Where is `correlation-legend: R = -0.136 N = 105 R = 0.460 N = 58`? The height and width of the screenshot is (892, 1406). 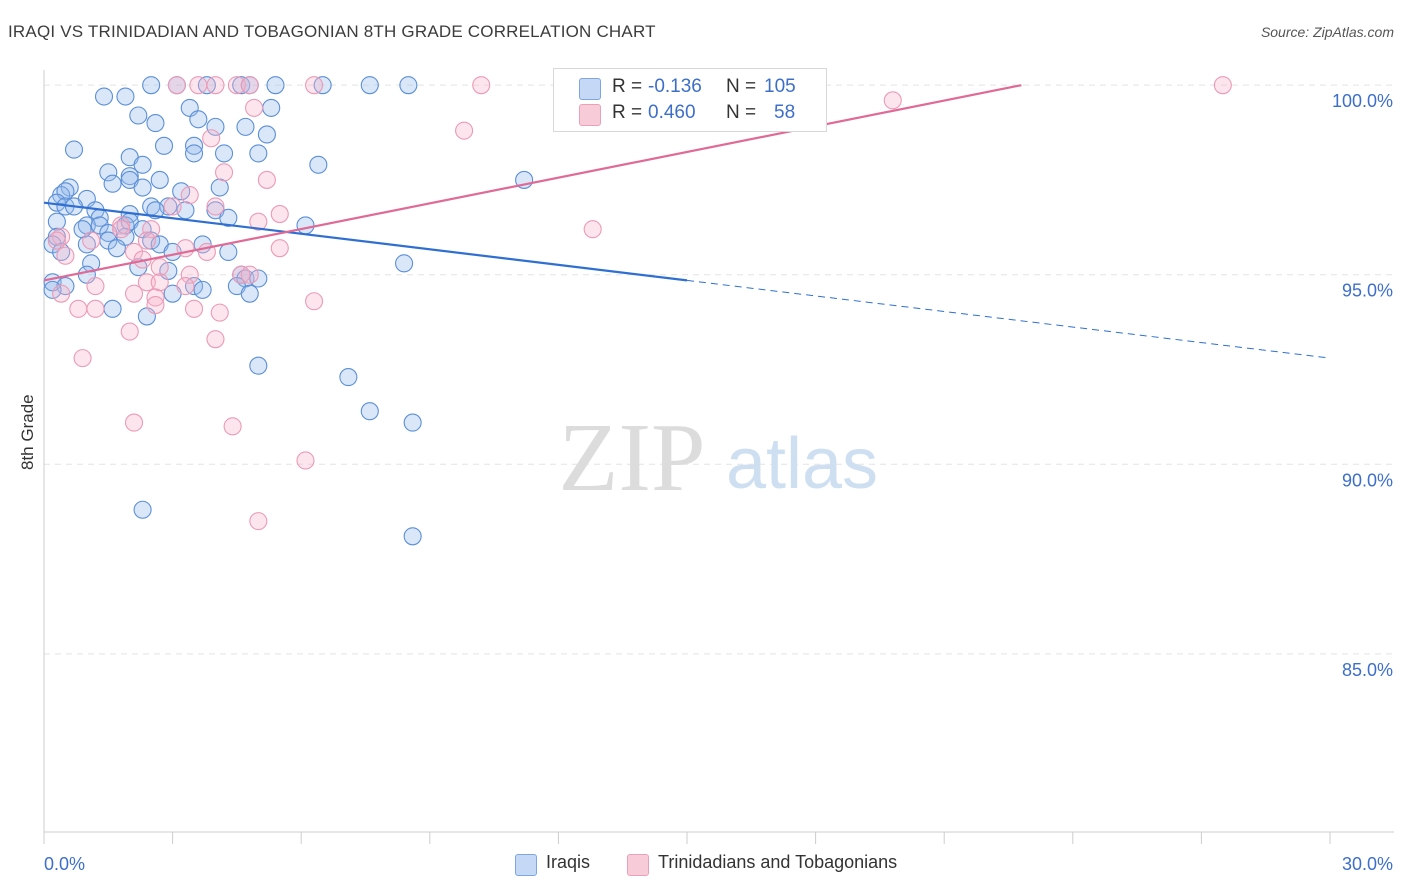
correlation-legend: R = -0.136 N = 105 R = 0.460 N = 58 is located at coordinates (690, 100).